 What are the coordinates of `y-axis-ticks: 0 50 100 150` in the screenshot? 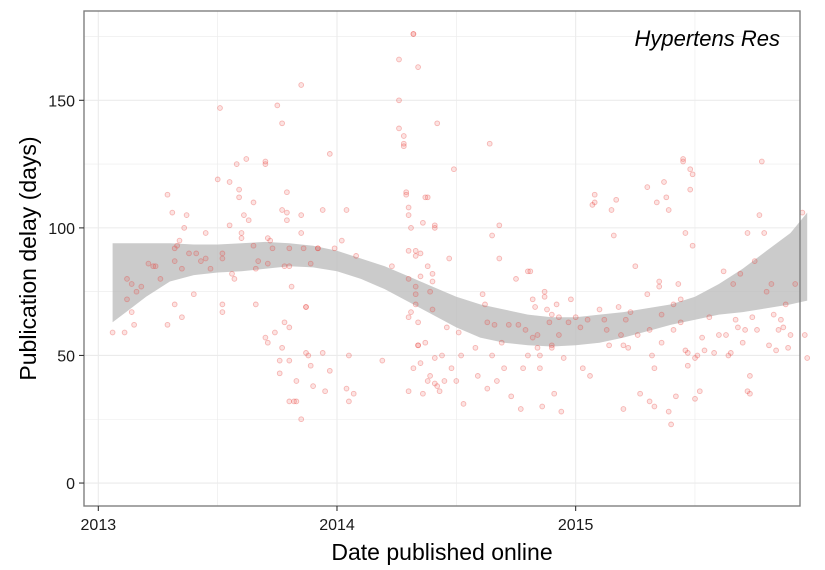 It's located at (66, 293).